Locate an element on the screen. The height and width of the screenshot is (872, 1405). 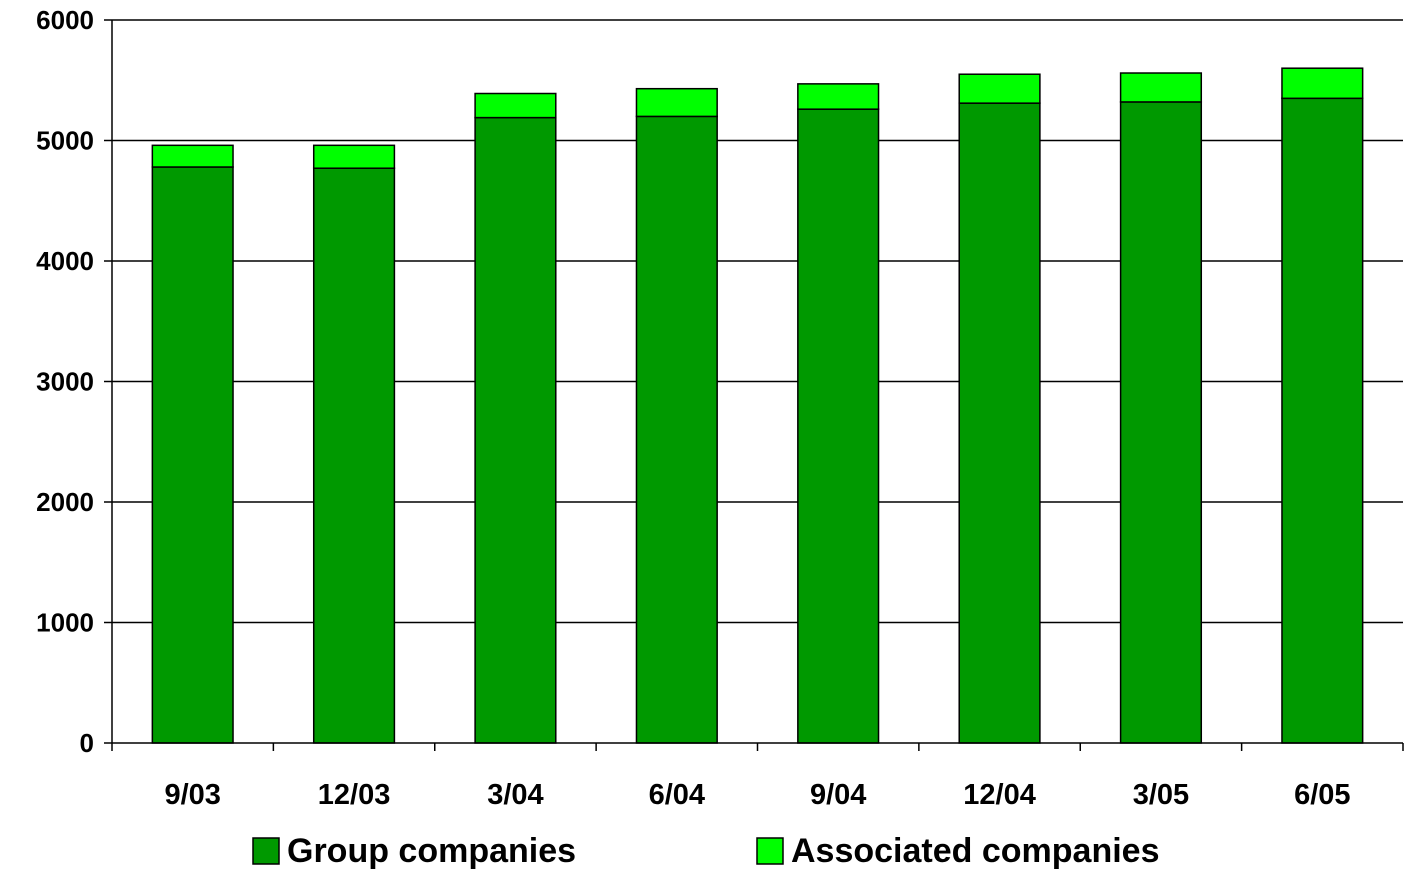
y-tick-label: 2000 is located at coordinates (65, 502).